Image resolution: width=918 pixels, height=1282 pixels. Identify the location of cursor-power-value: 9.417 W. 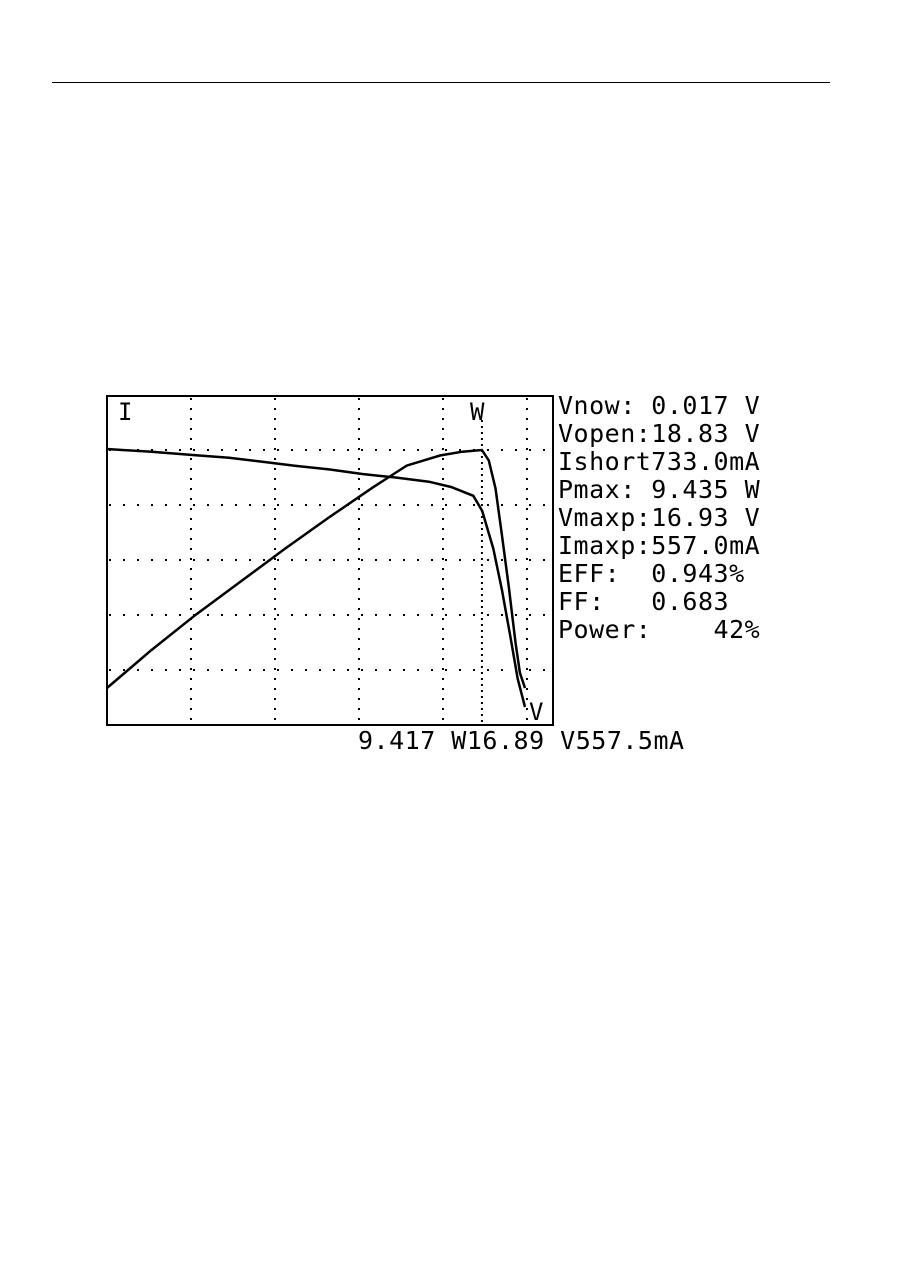
(412, 740).